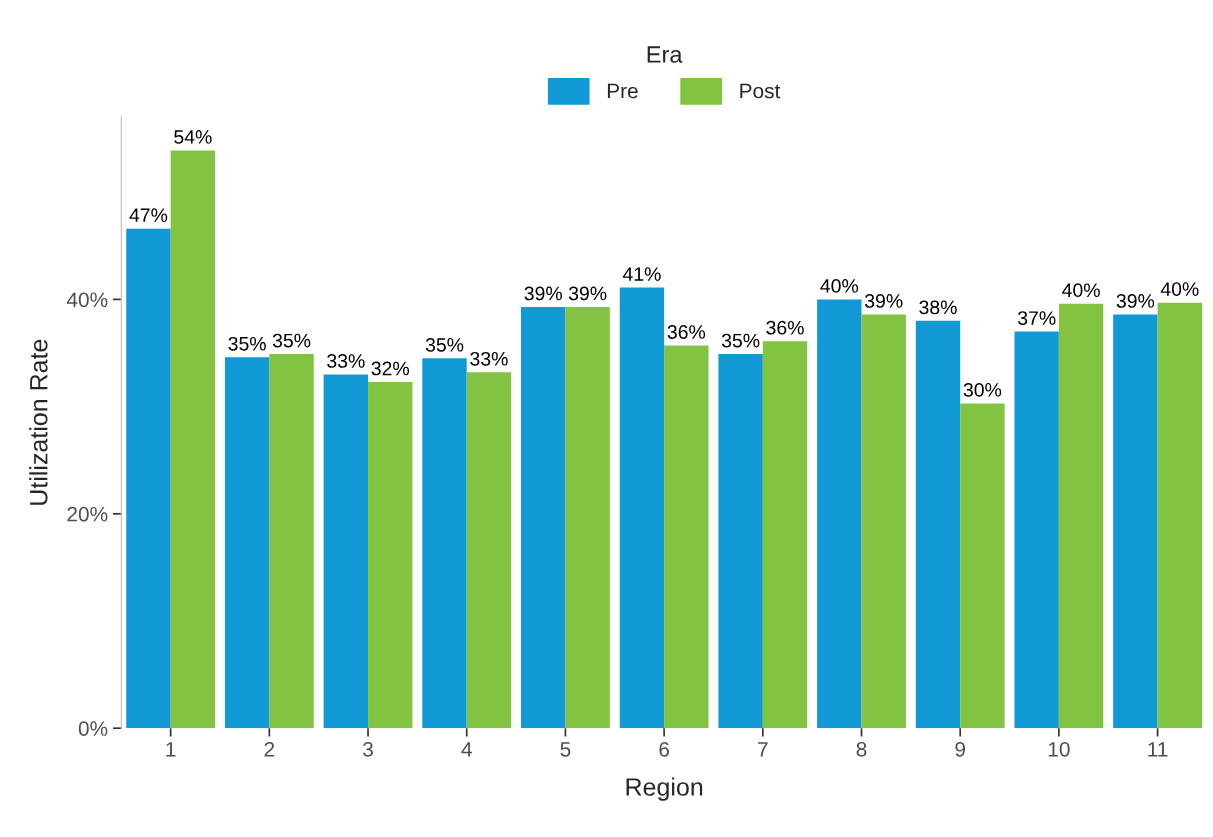  I want to click on x-tick-label: 10, so click(1059, 749).